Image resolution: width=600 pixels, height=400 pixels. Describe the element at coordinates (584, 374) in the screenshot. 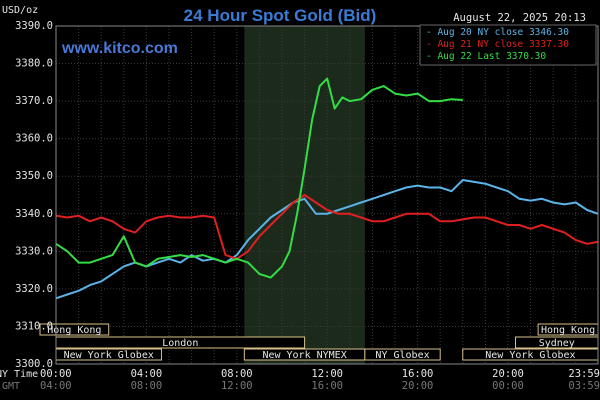

I see `x-tick-label-ny: 23:59` at that location.